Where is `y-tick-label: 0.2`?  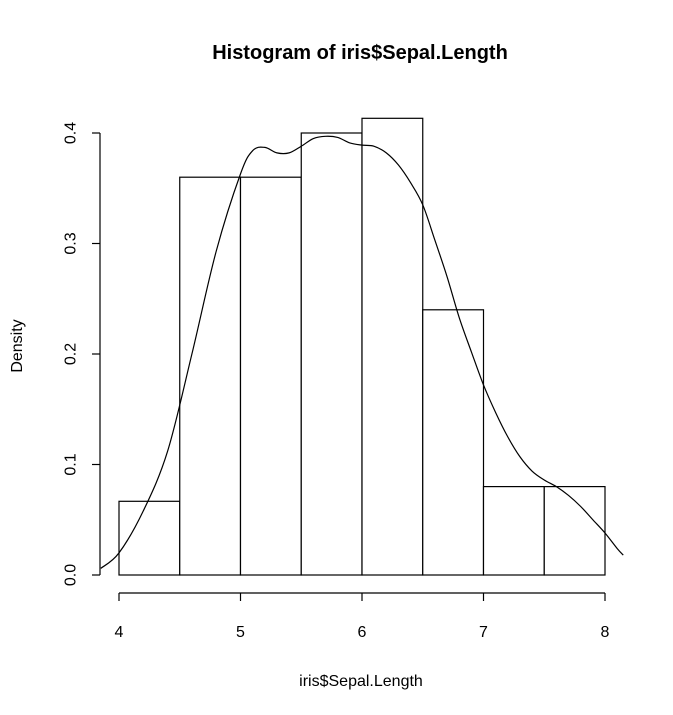 y-tick-label: 0.2 is located at coordinates (71, 354).